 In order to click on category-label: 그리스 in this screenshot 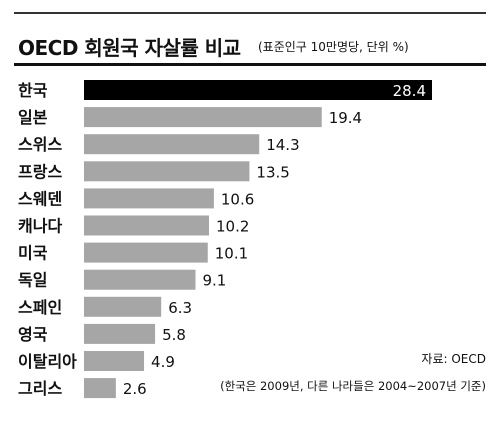, I will do `click(40, 388)`.